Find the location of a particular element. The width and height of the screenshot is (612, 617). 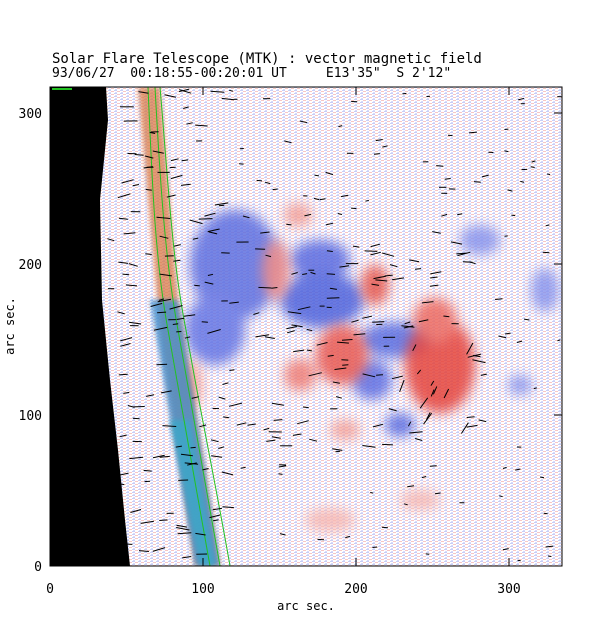

y-tick-100: 100 is located at coordinates (30, 416).